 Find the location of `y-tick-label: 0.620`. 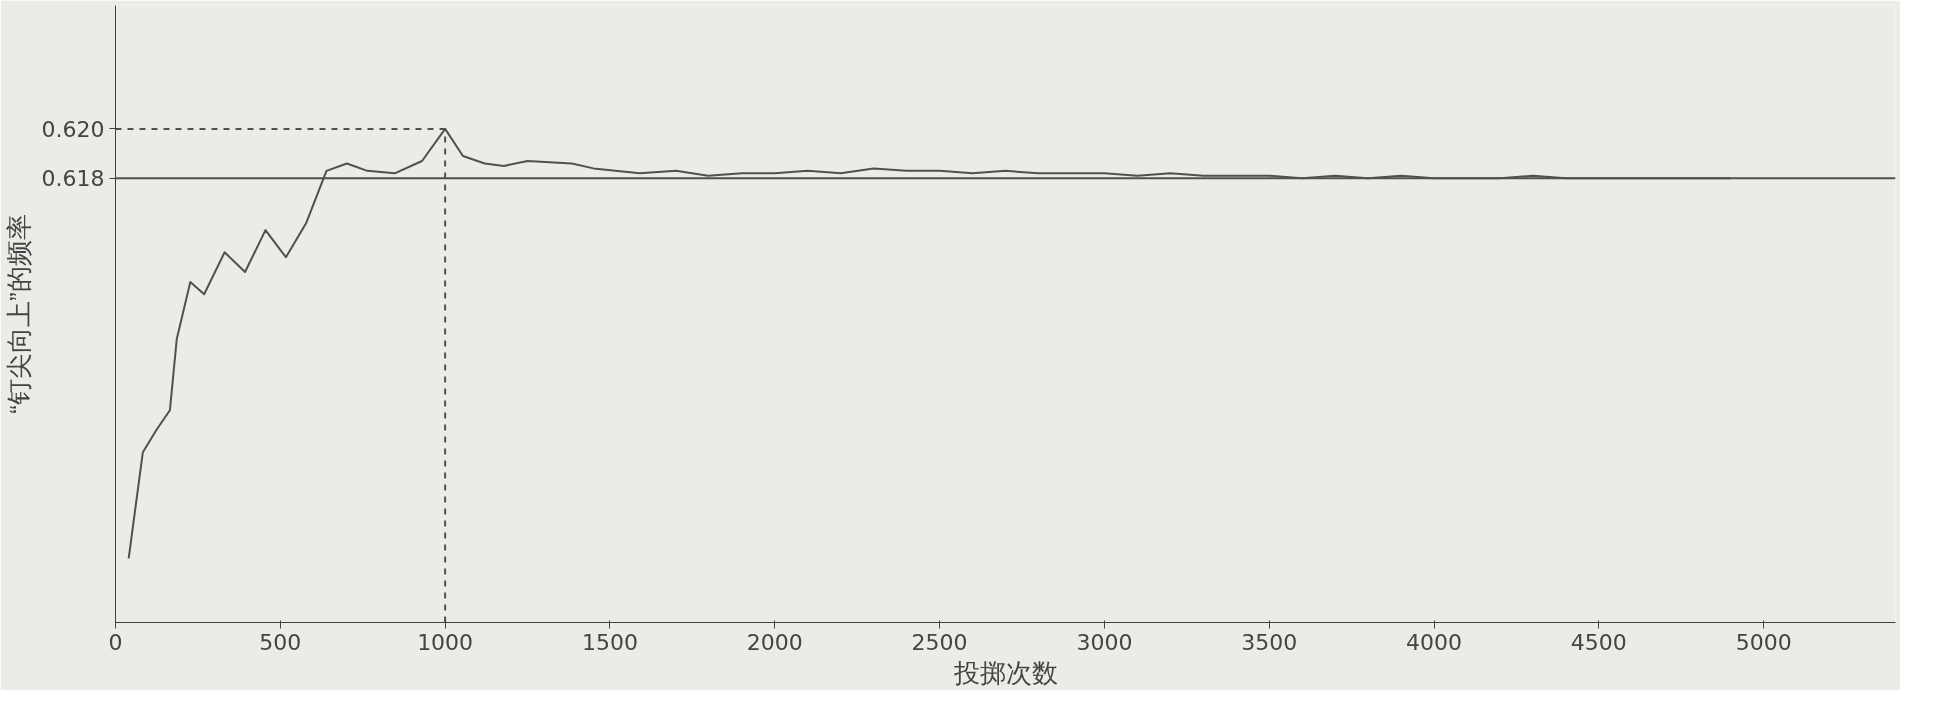

y-tick-label: 0.620 is located at coordinates (73, 129).